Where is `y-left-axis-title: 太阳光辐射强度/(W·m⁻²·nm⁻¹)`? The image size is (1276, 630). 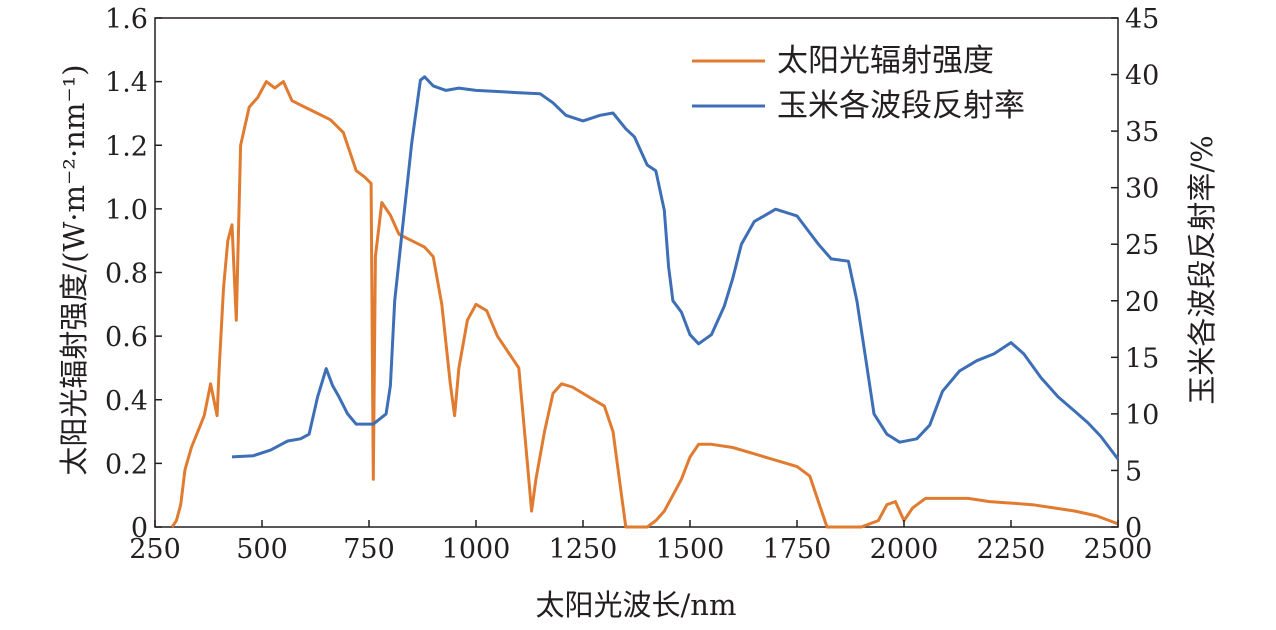 y-left-axis-title: 太阳光辐射强度/(W·m⁻²·nm⁻¹) is located at coordinates (74, 269).